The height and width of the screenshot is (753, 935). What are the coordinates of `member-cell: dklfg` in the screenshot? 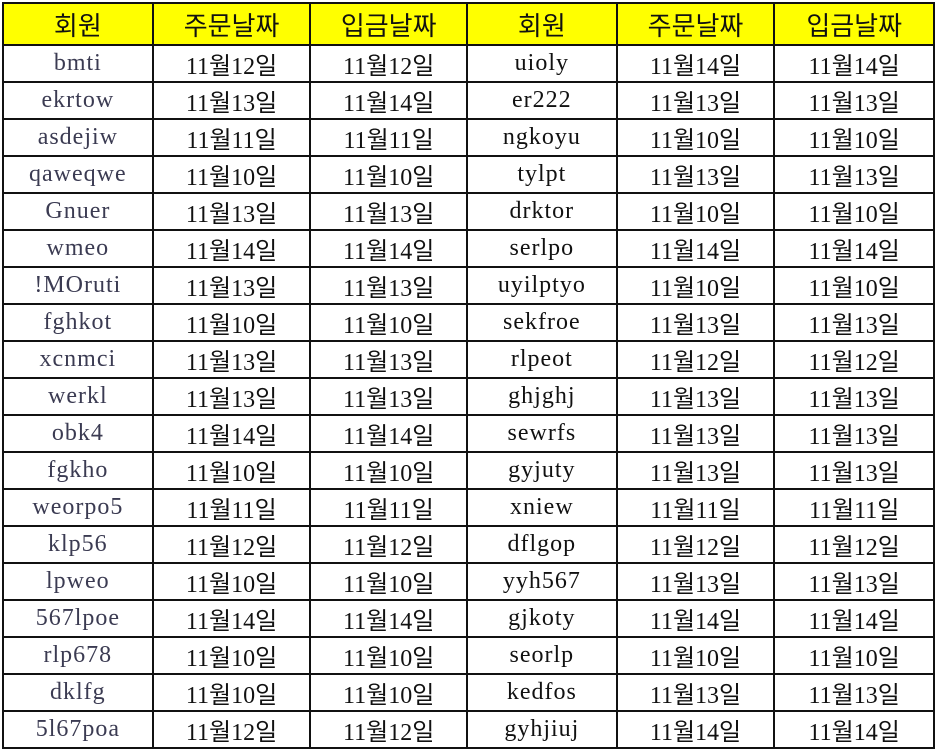 It's located at (78, 692).